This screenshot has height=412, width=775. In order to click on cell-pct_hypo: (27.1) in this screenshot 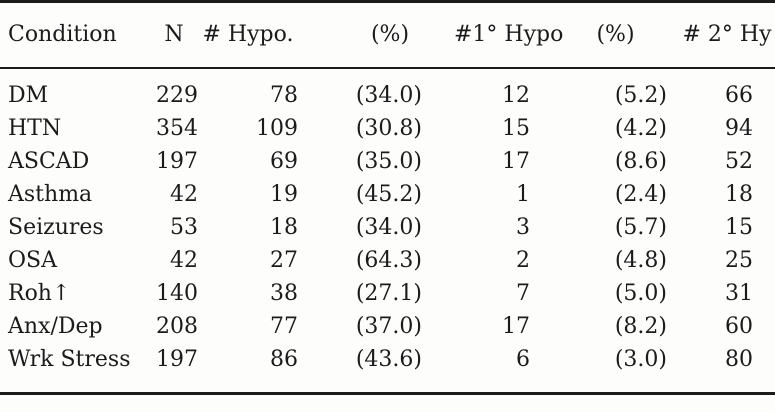, I will do `click(388, 293)`.